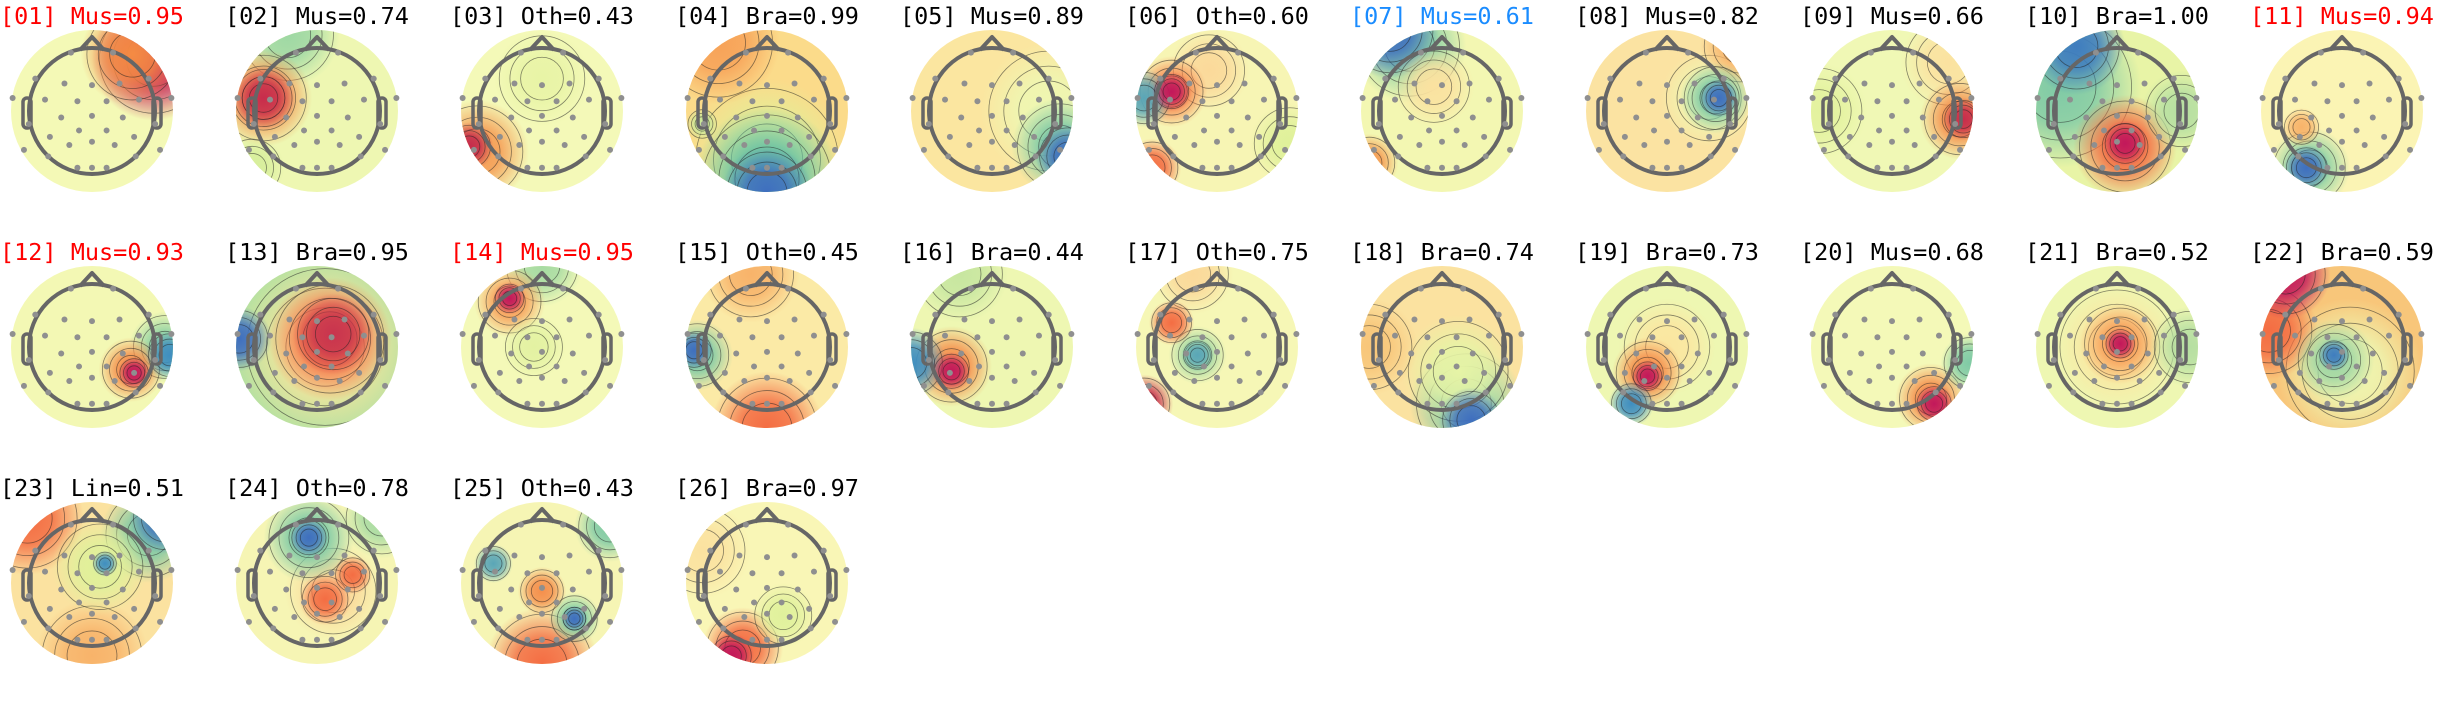 This screenshot has width=2438, height=708. I want to click on component-cell-03: [03] Oth=0.43, so click(562, 118).